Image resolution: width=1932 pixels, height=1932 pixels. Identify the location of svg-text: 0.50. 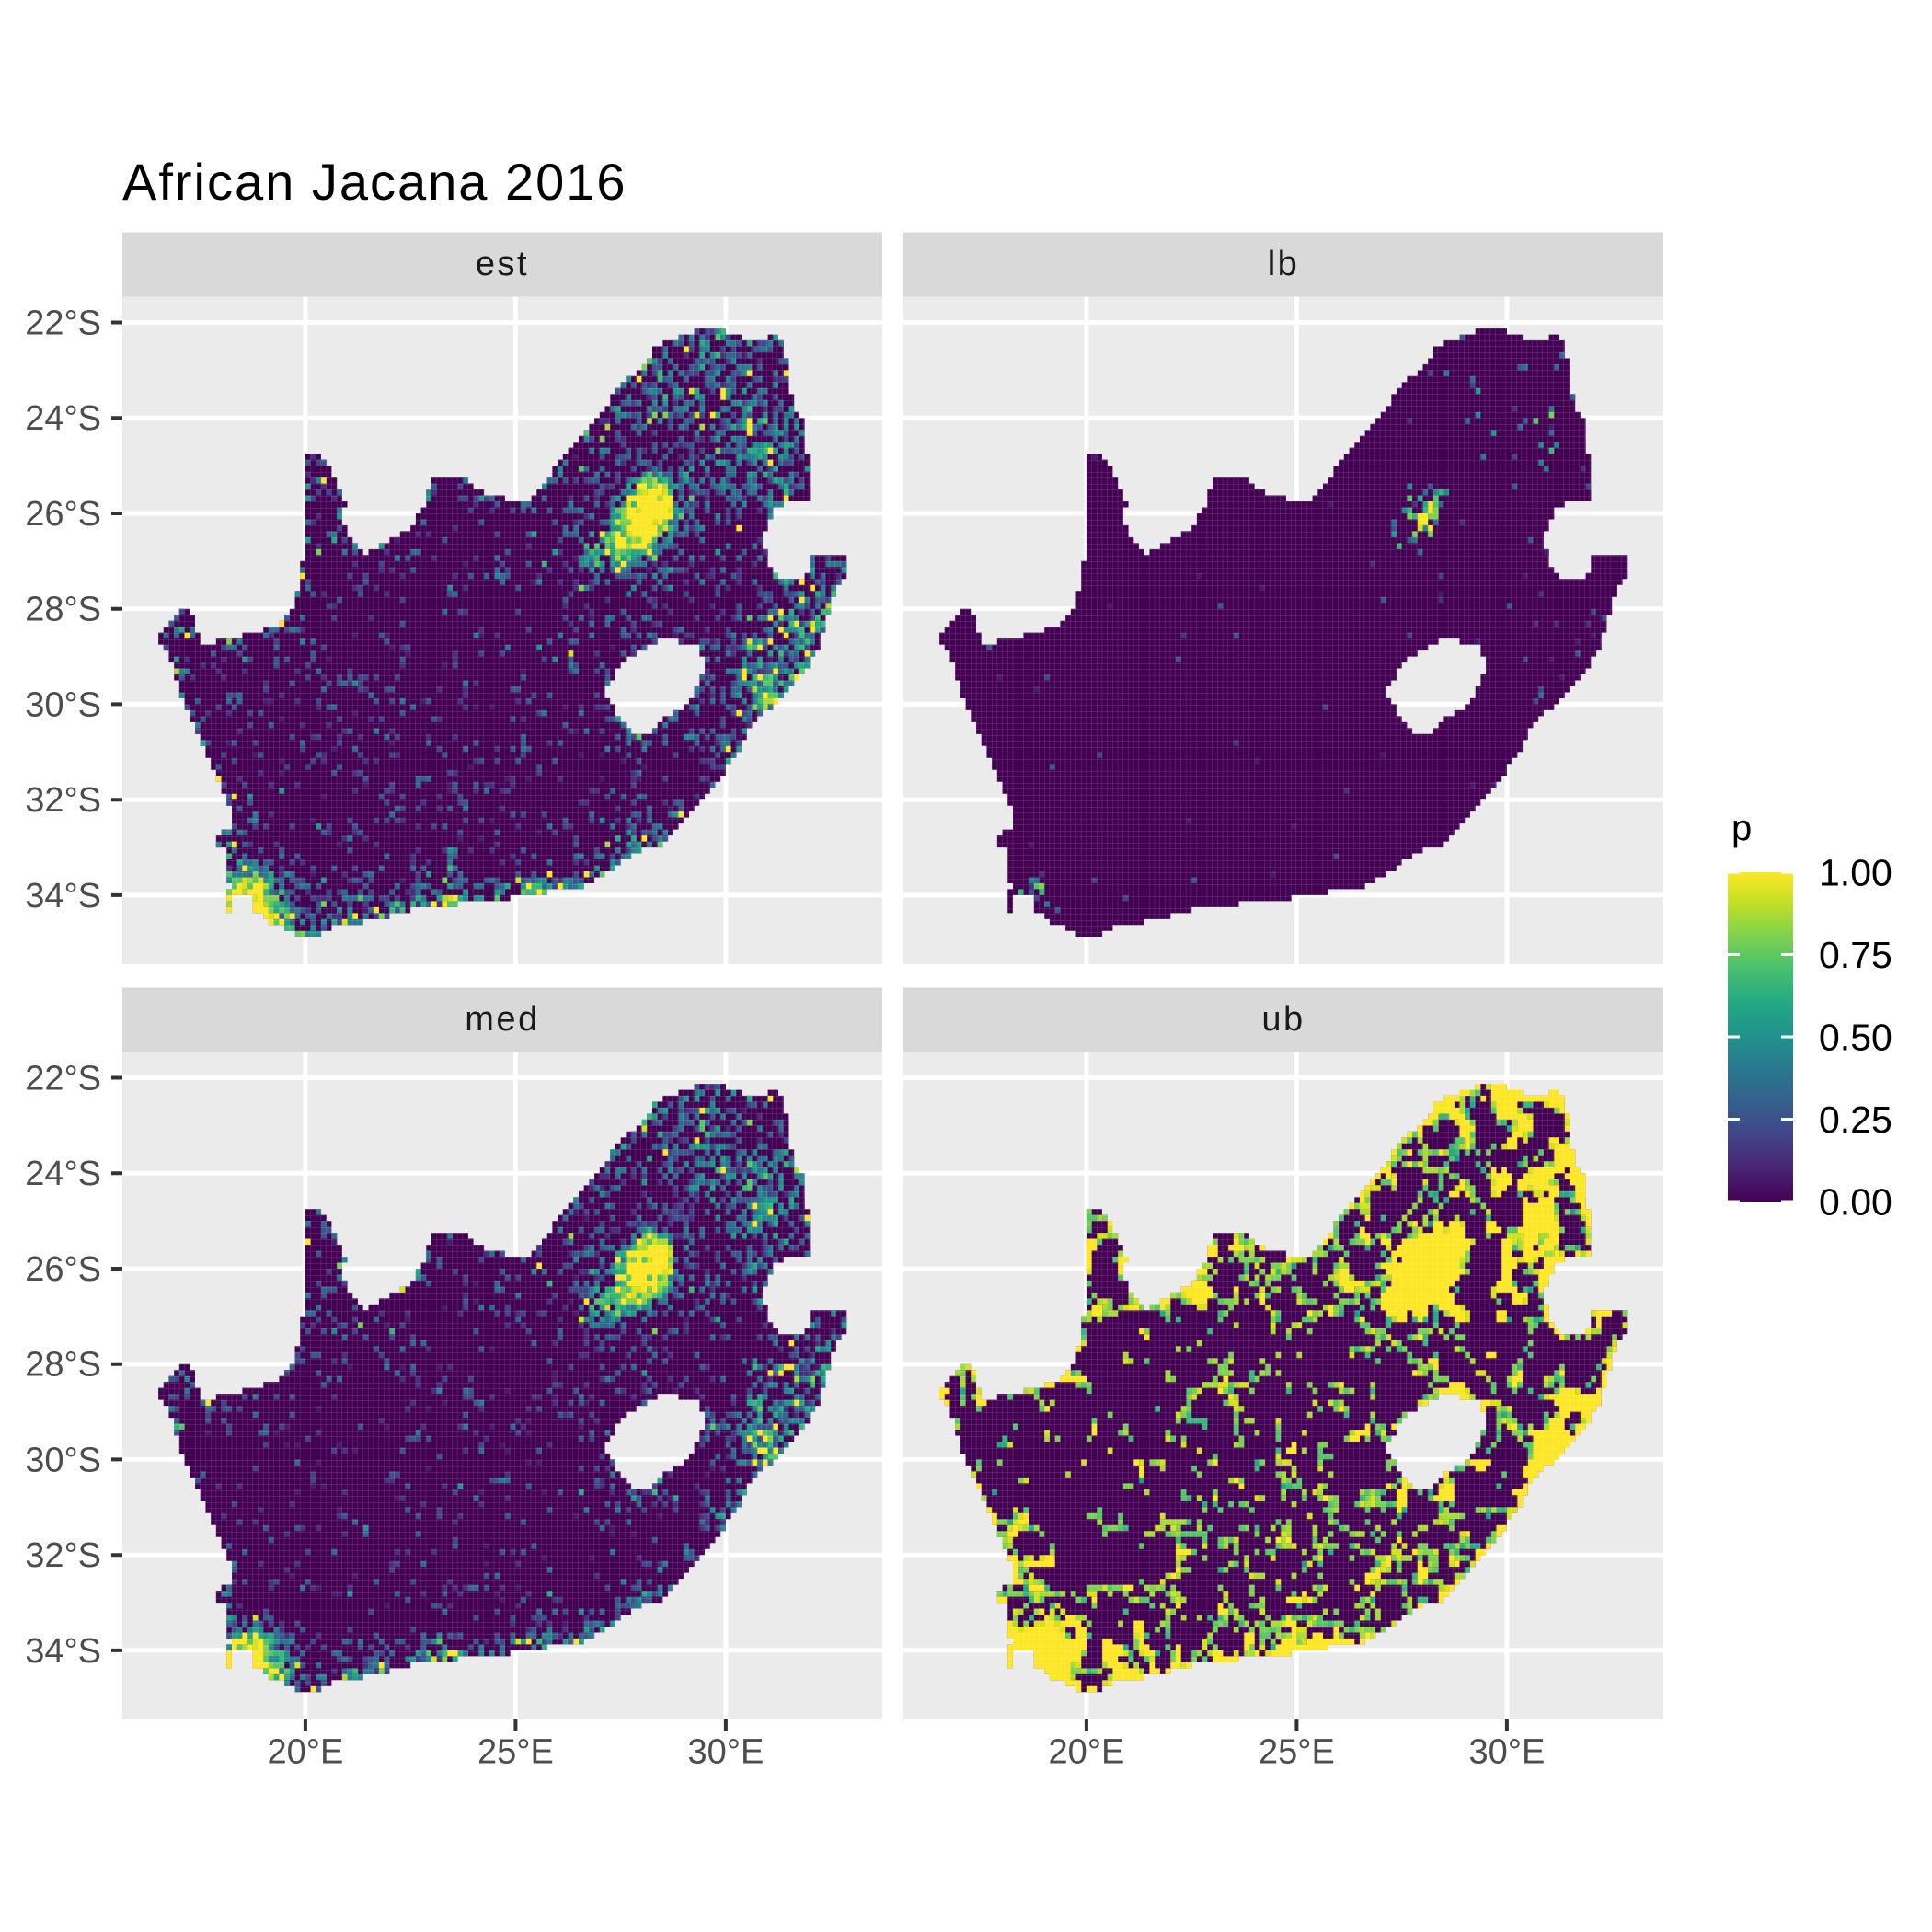
(1855, 1038).